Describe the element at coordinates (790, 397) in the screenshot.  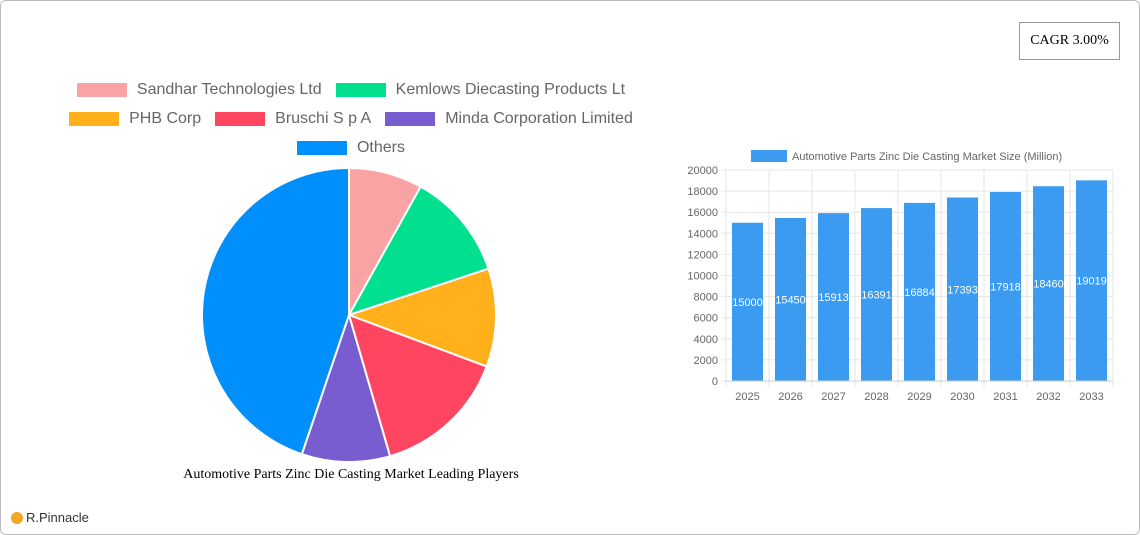
I see `x-tick-label: 2026` at that location.